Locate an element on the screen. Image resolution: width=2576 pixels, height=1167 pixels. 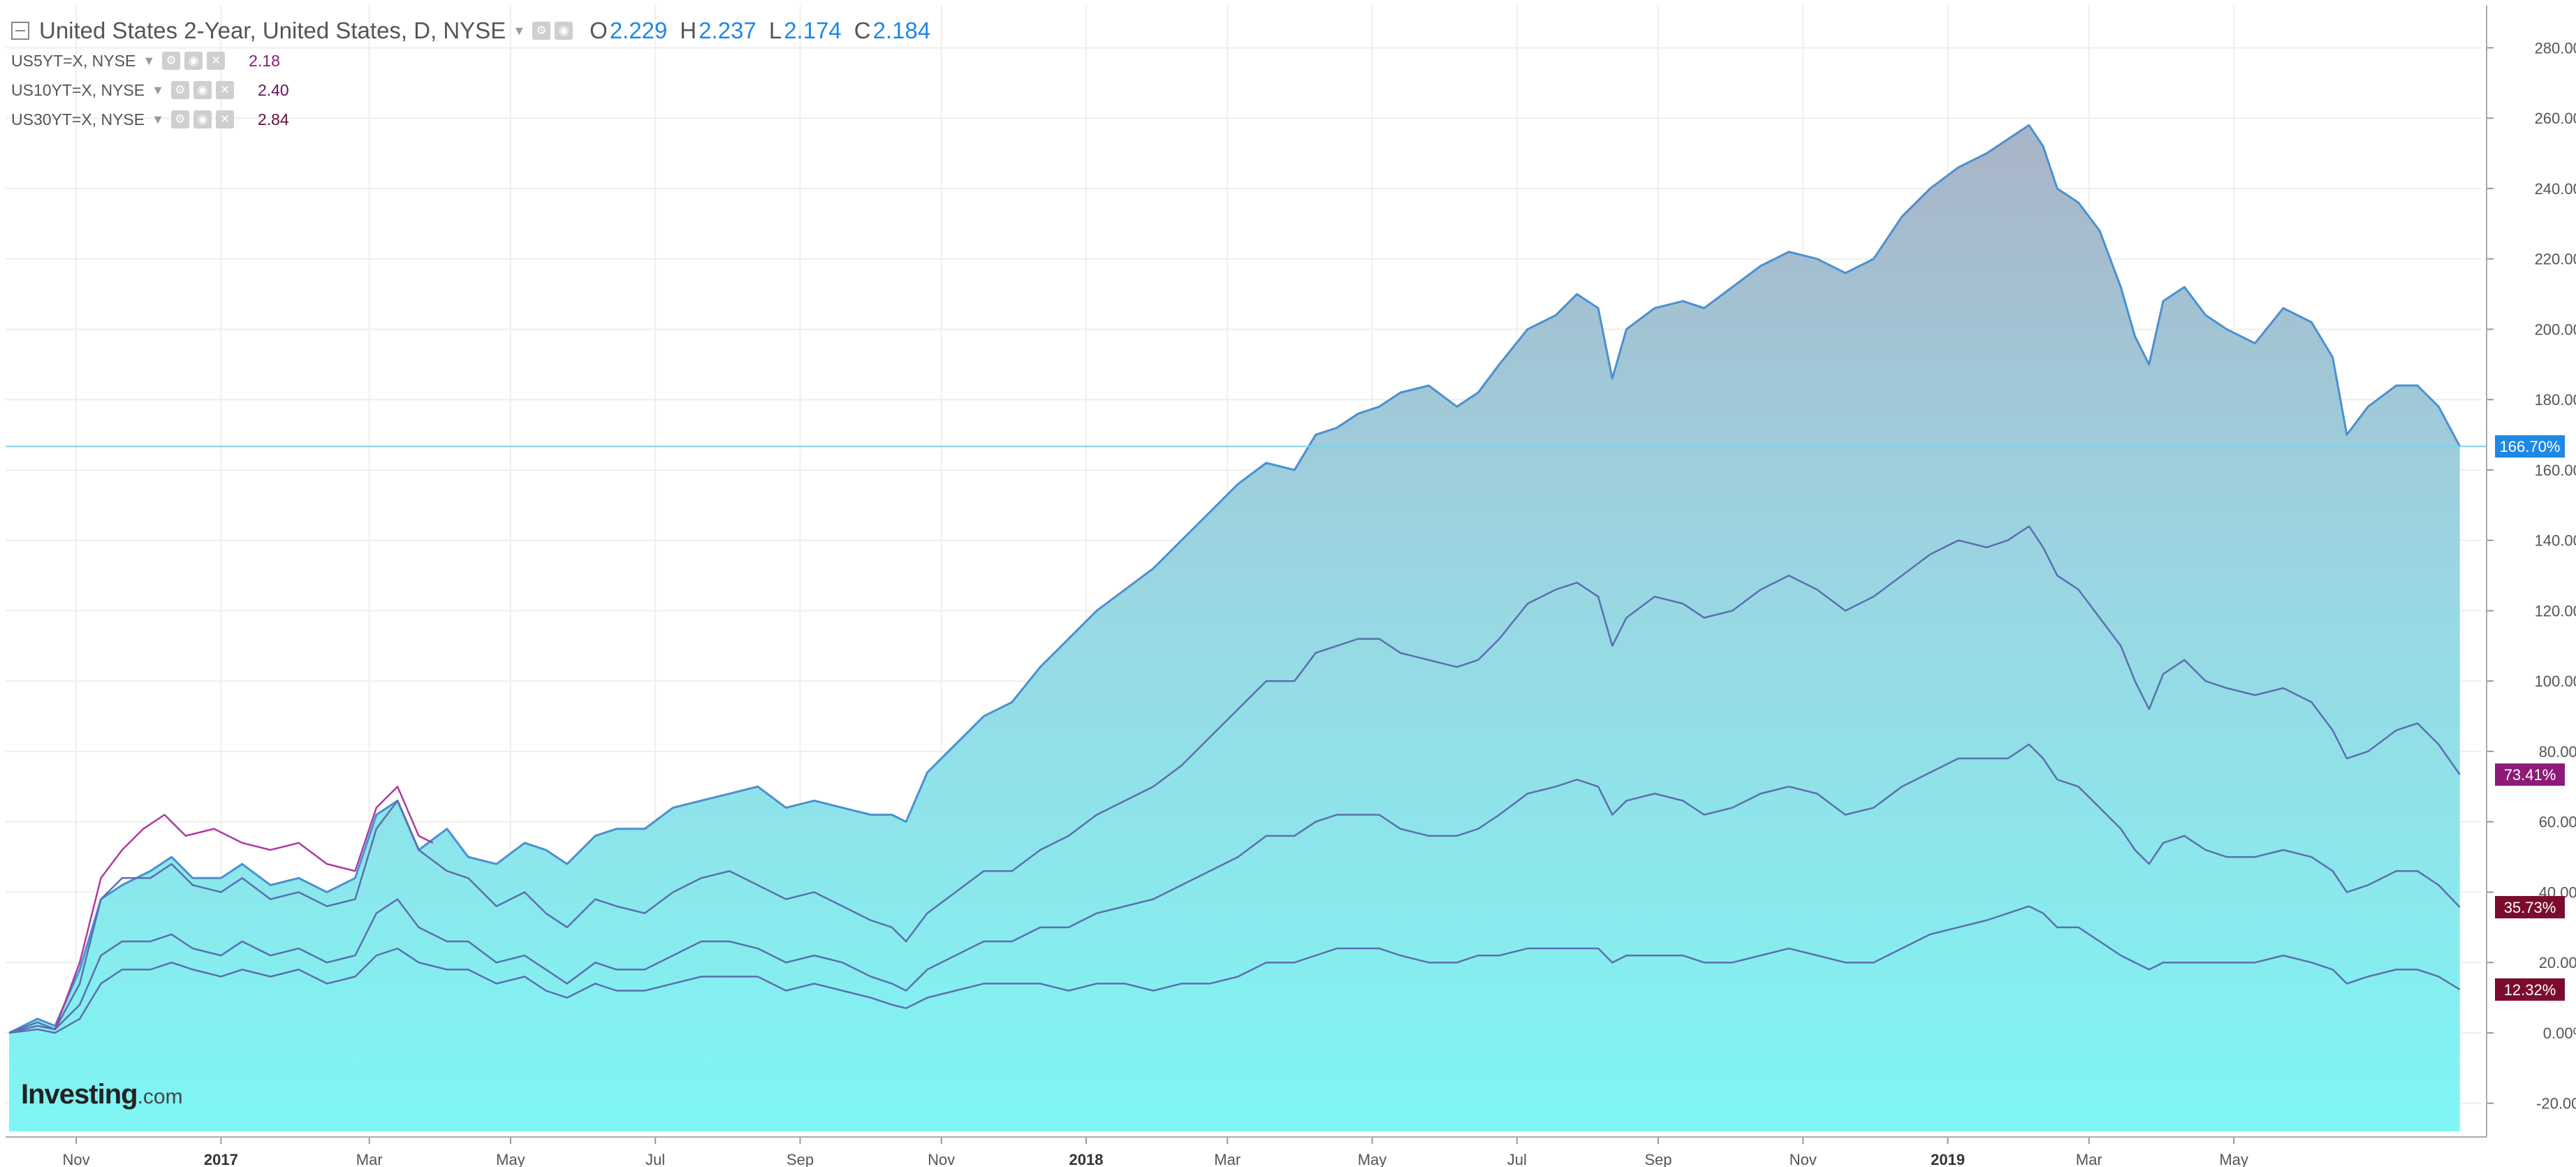
close-value: 2.184 is located at coordinates (901, 30).